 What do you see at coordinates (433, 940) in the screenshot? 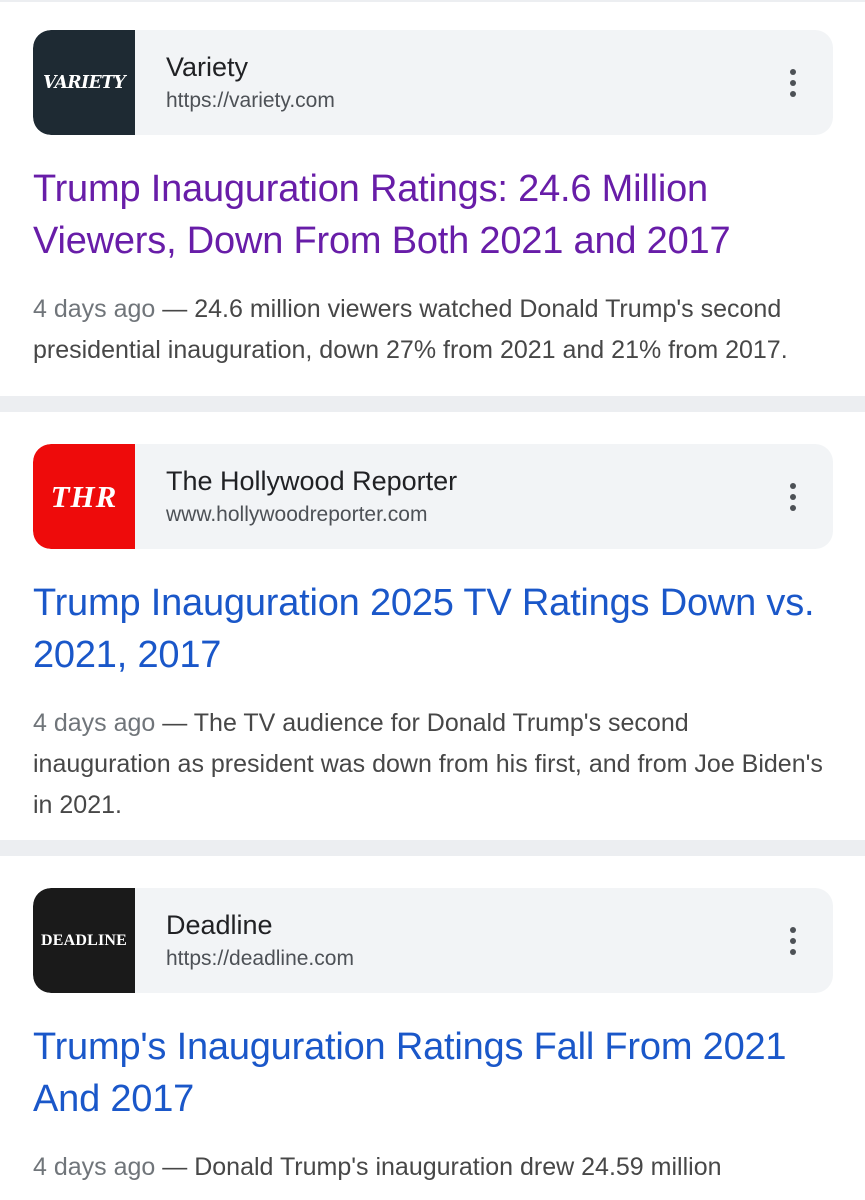
I see `source-card: DEADLINE Deadline https://deadline.com` at bounding box center [433, 940].